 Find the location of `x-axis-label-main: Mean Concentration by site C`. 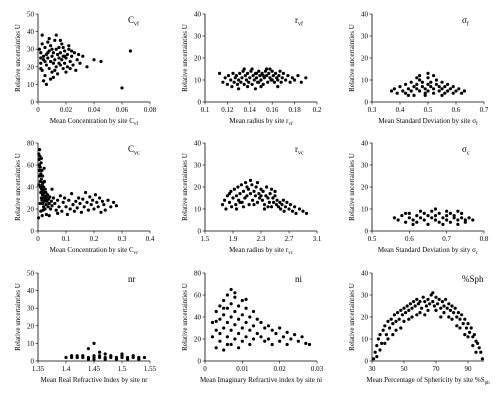

x-axis-label-main: Mean Concentration by site C is located at coordinates (92, 121).